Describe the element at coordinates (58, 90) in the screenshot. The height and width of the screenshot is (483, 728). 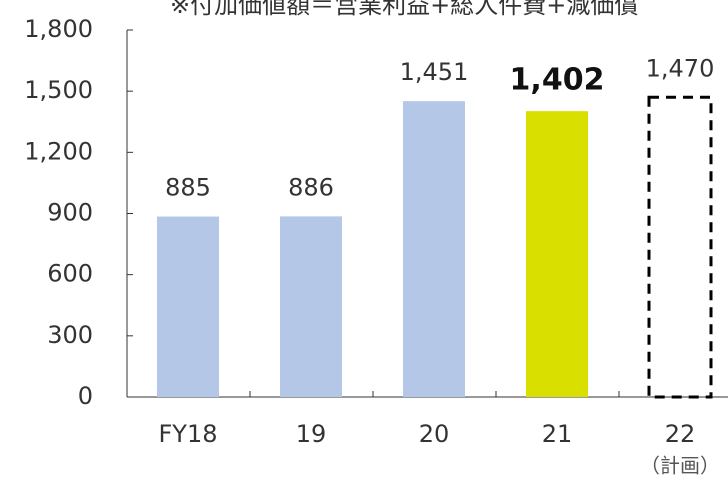
I see `y-tick-label: 1,500` at that location.